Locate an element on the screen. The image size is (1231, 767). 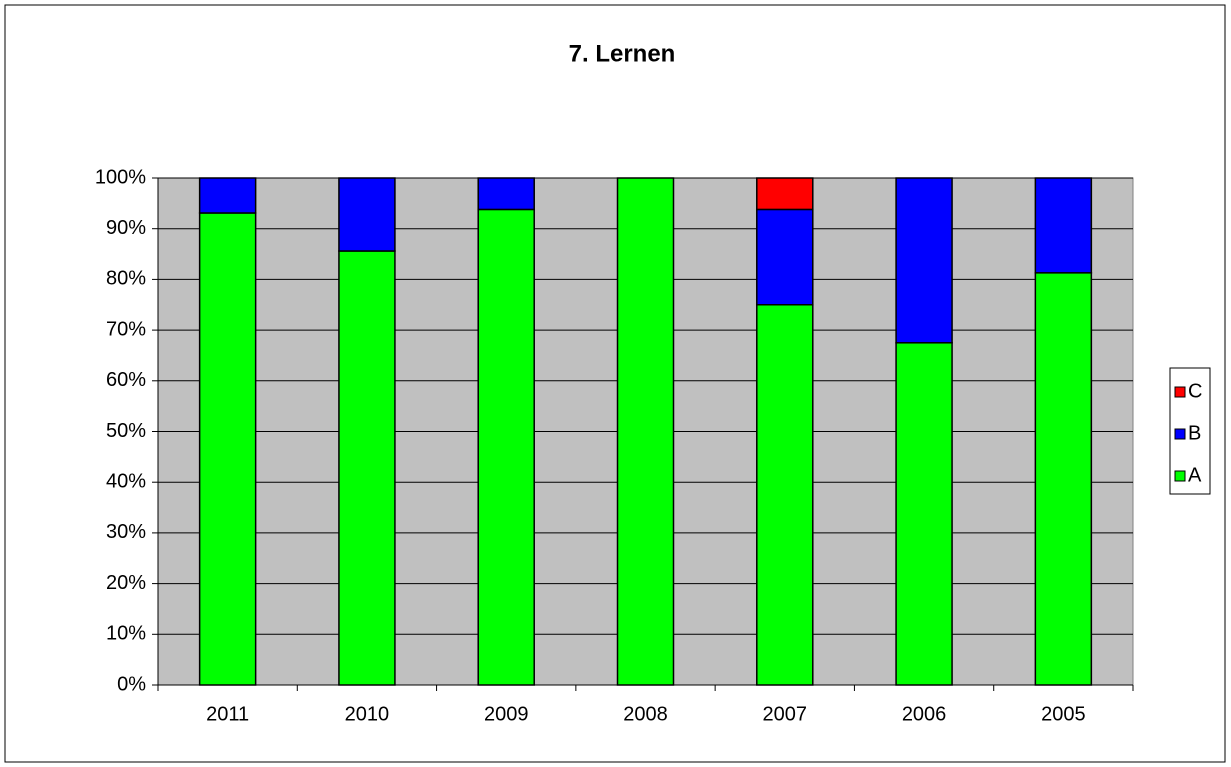
x-tick-label: 2008 is located at coordinates (645, 714).